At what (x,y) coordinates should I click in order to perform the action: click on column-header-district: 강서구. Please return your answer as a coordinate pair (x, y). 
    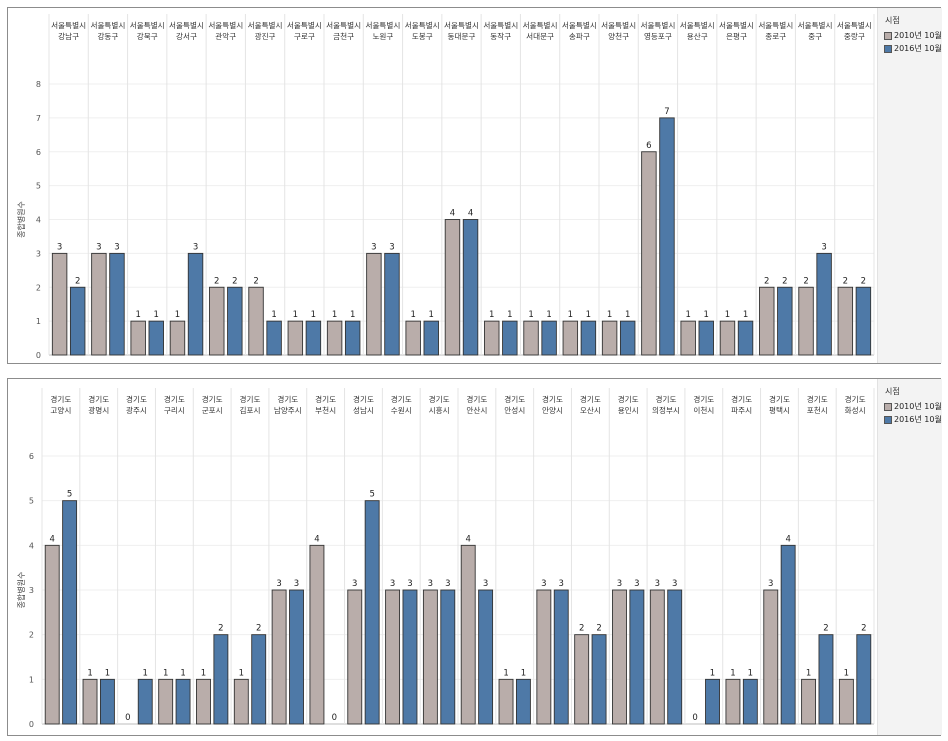
    Looking at the image, I should click on (186, 36).